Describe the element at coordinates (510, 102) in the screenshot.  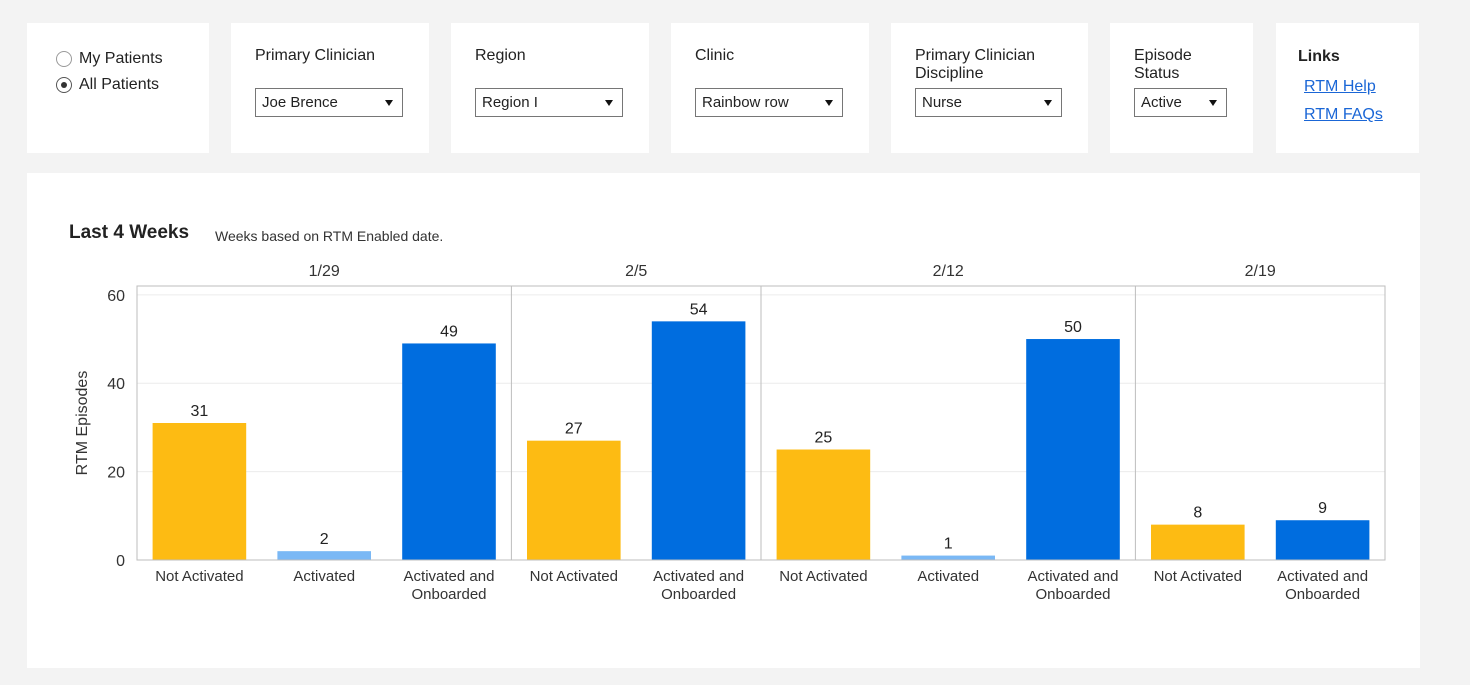
I see `region-value: Region I` at that location.